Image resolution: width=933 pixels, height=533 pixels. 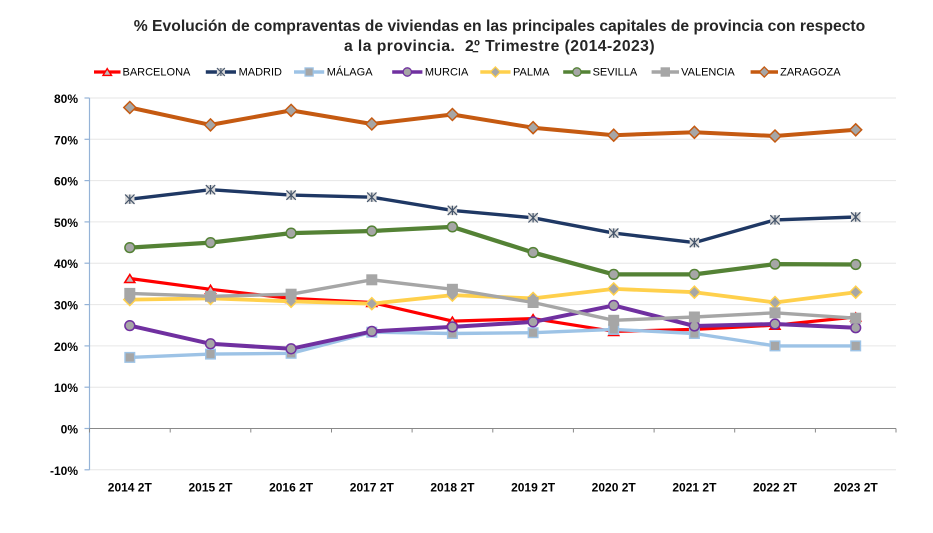 I want to click on svg-text: 2023 2T, so click(x=856, y=488).